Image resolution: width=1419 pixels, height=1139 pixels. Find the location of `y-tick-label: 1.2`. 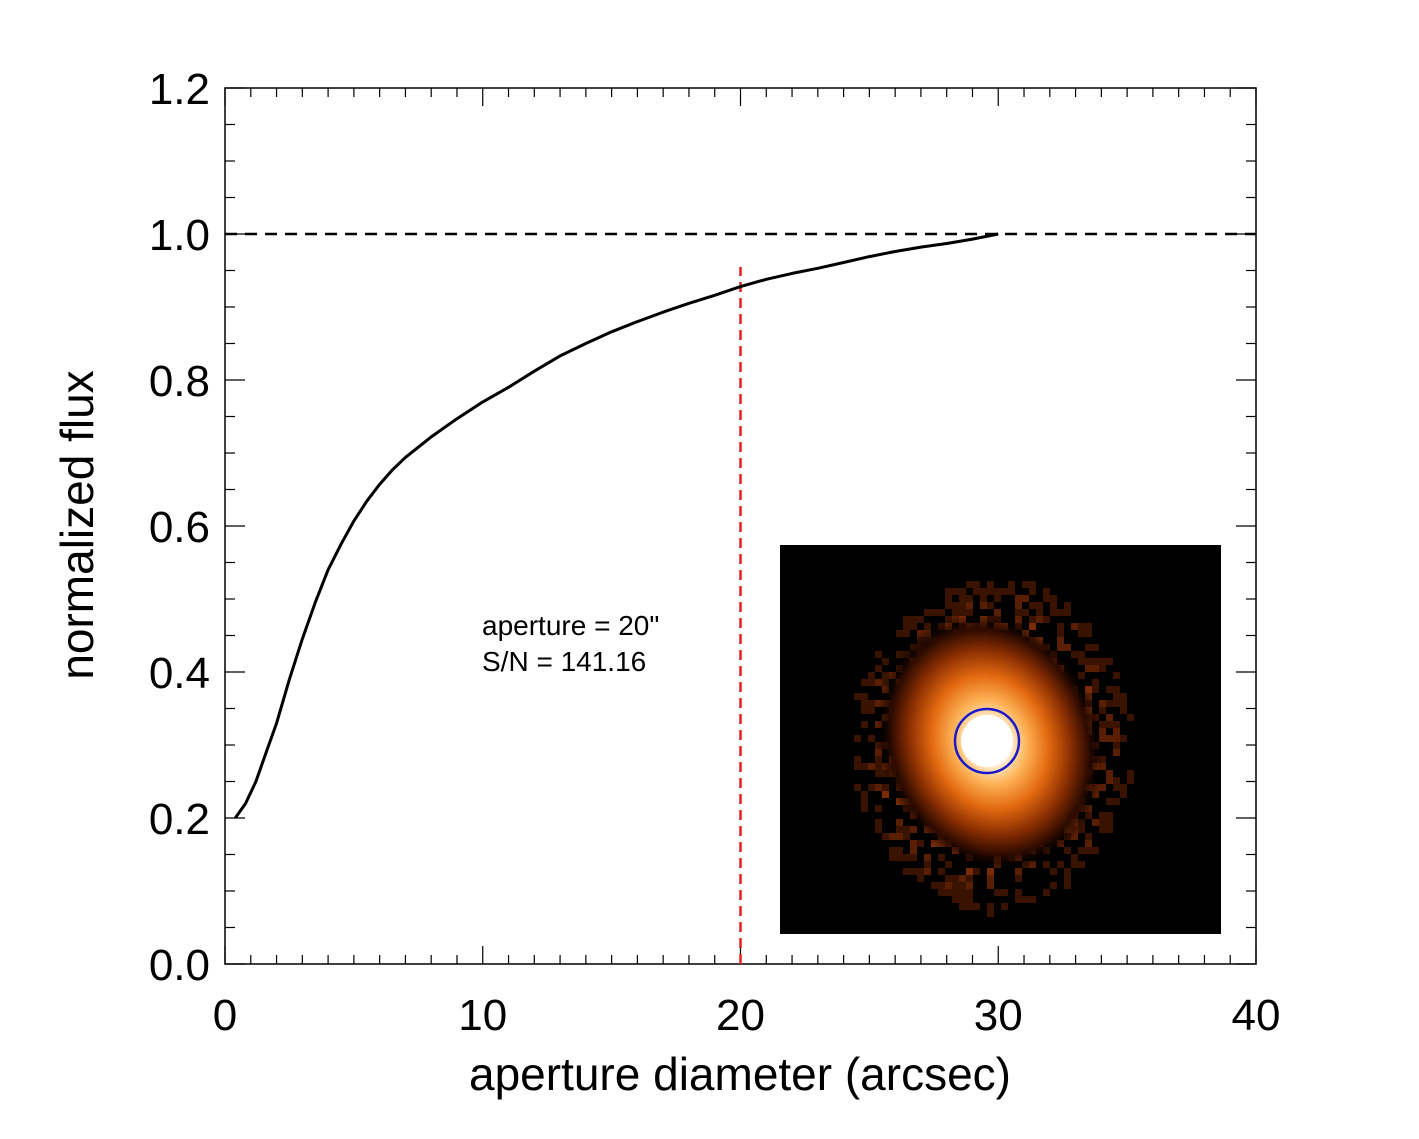

y-tick-label: 1.2 is located at coordinates (179, 89).